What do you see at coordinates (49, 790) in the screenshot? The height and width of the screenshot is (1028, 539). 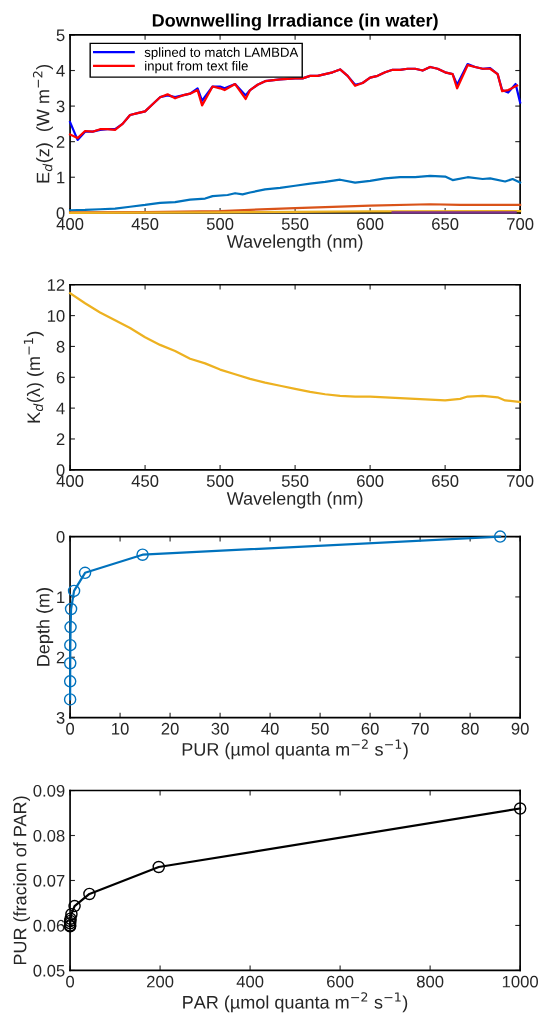 I see `y-tick-label: 0.09` at bounding box center [49, 790].